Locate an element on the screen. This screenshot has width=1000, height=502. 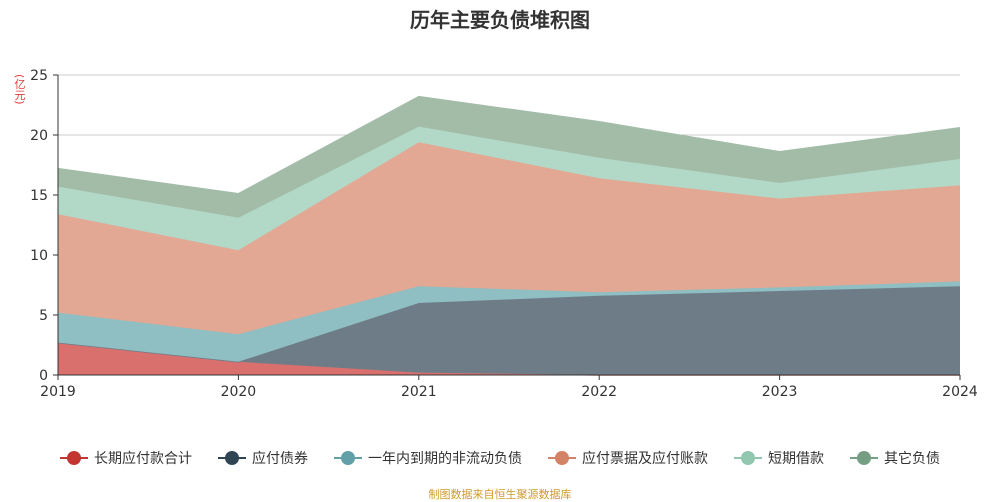
legend-item-0: 长期应付款合计 is located at coordinates (126, 458).